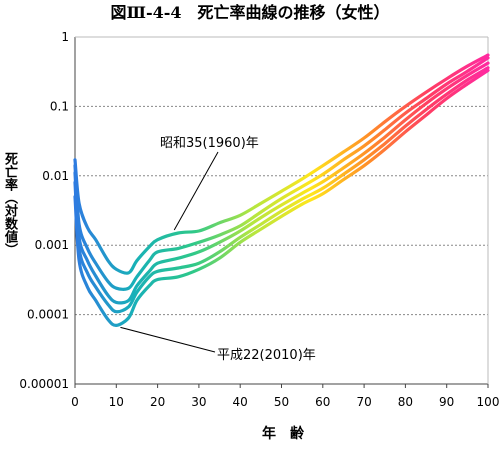 The image size is (502, 452). Describe the element at coordinates (446, 402) in the screenshot. I see `x-tick-label: 90` at that location.